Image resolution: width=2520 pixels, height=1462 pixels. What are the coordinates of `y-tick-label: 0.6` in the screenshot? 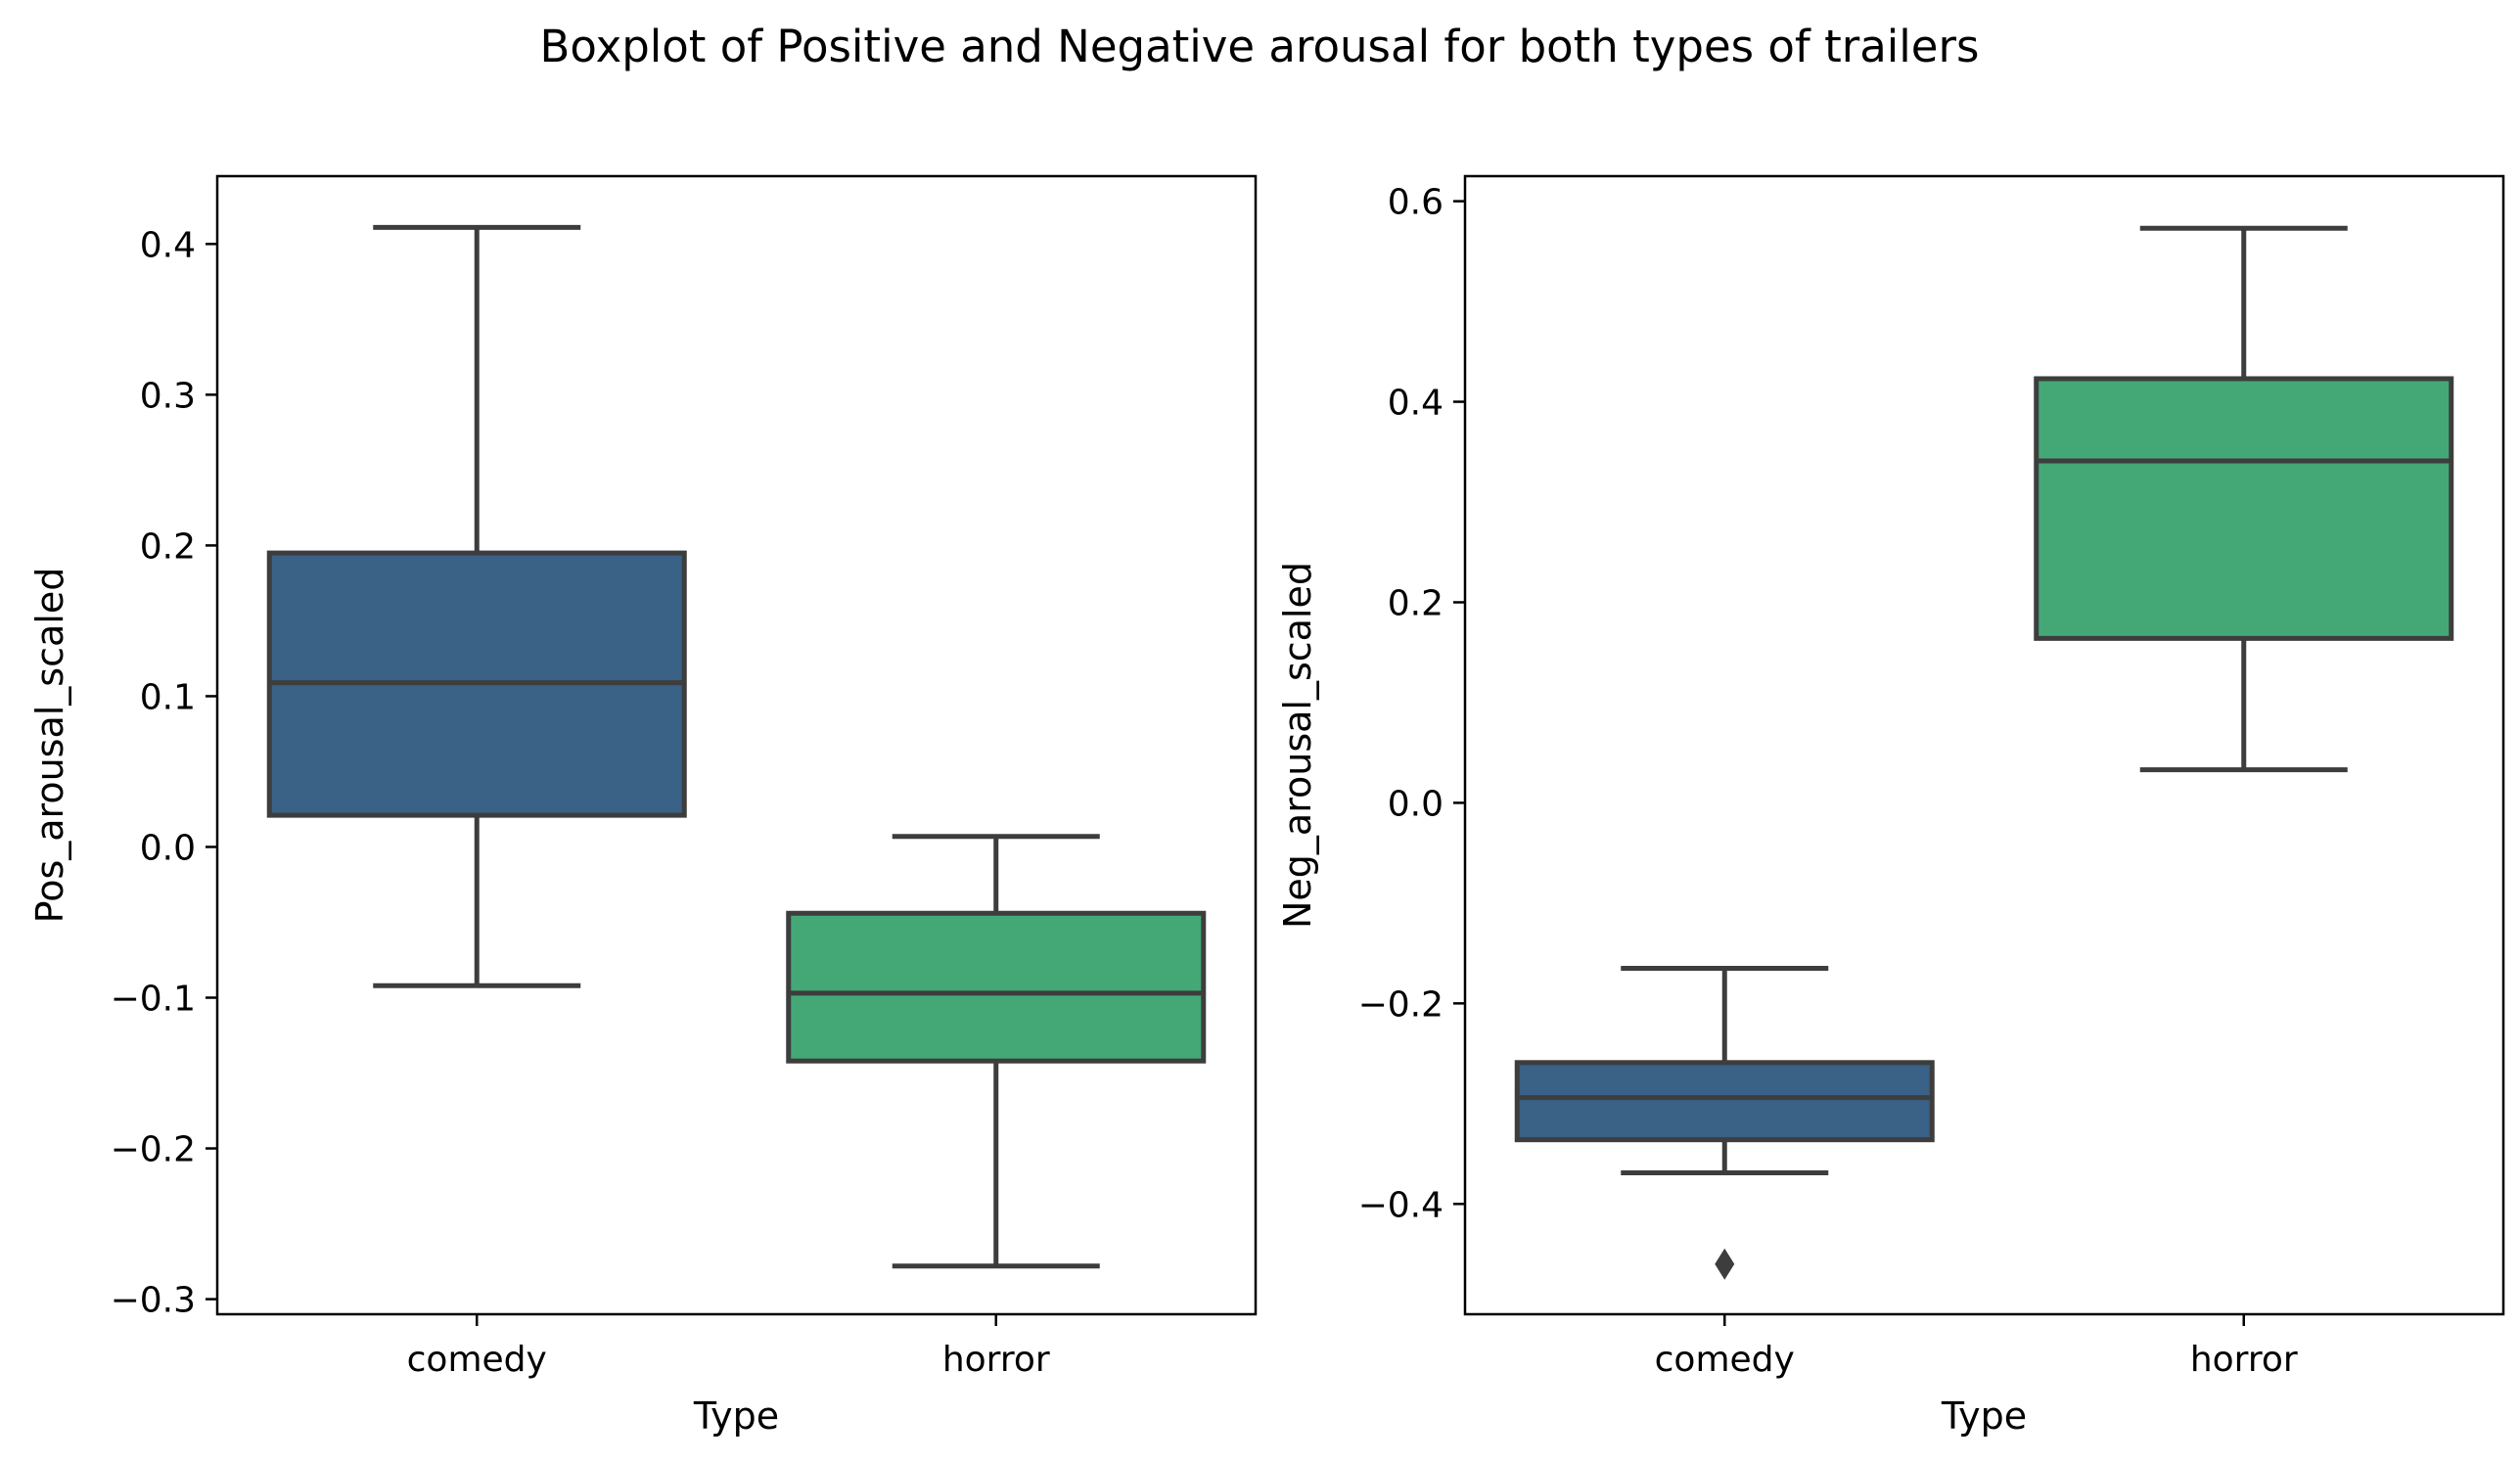 It's located at (1415, 203).